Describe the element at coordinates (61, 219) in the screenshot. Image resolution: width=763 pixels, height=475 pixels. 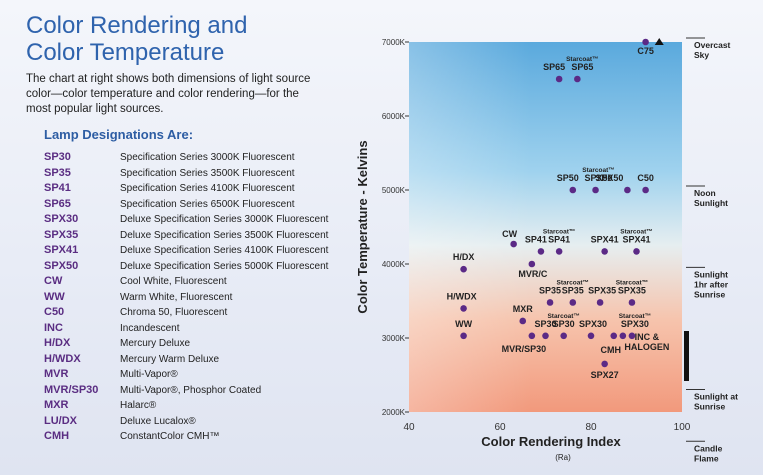
I see `lamp-code: SPX30` at that location.